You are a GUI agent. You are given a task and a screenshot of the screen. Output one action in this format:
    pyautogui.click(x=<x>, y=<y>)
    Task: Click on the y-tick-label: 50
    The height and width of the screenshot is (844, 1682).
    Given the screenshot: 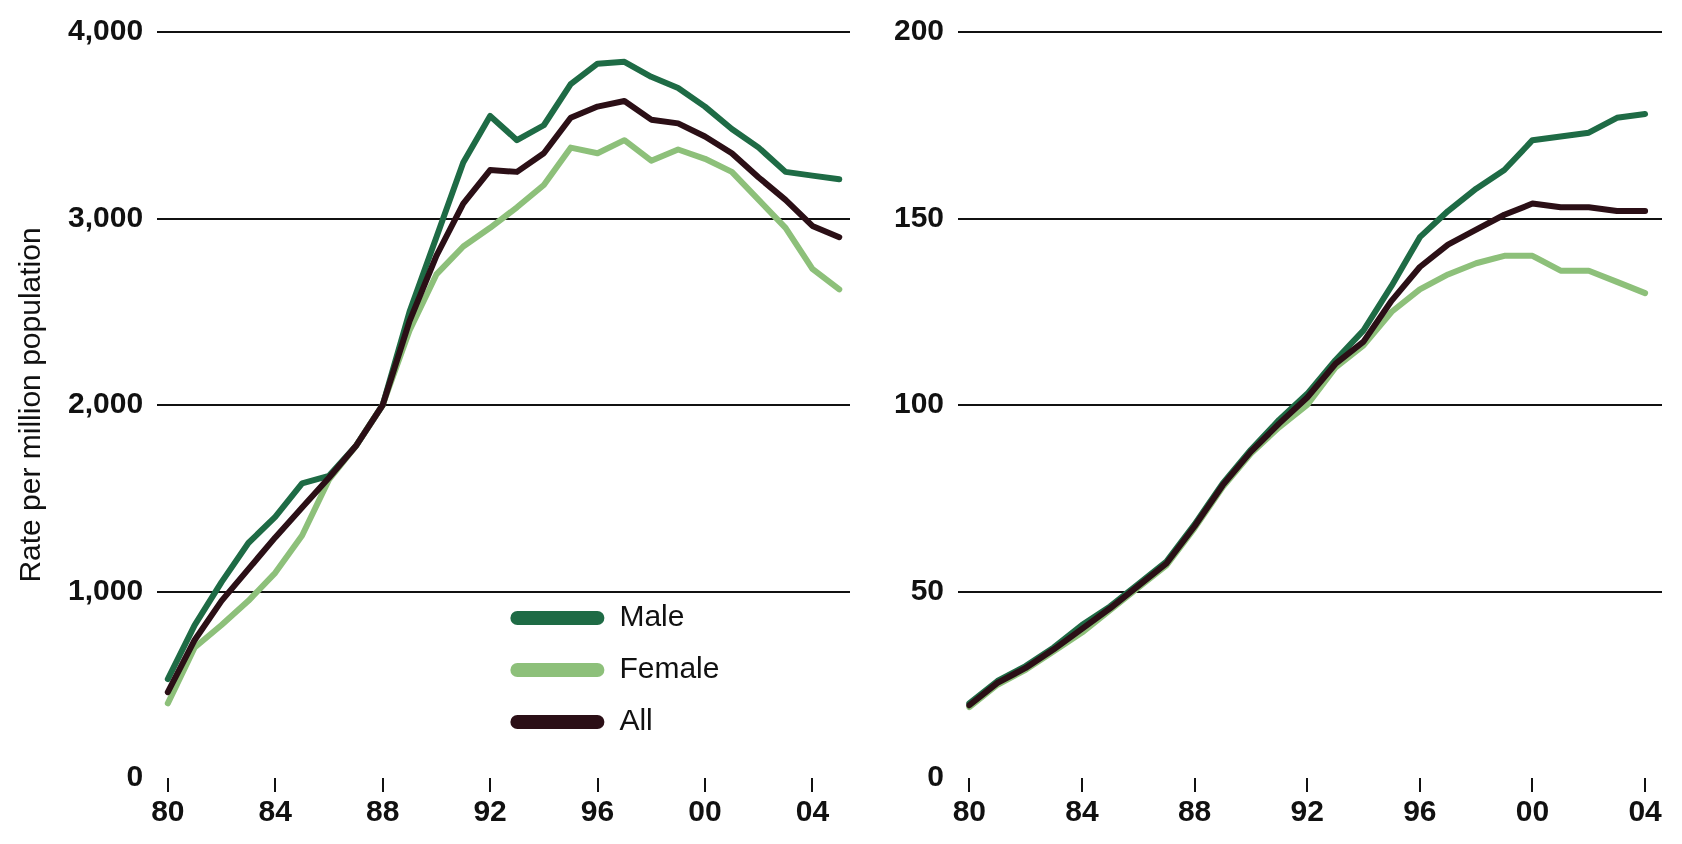 What is the action you would take?
    pyautogui.click(x=927, y=589)
    